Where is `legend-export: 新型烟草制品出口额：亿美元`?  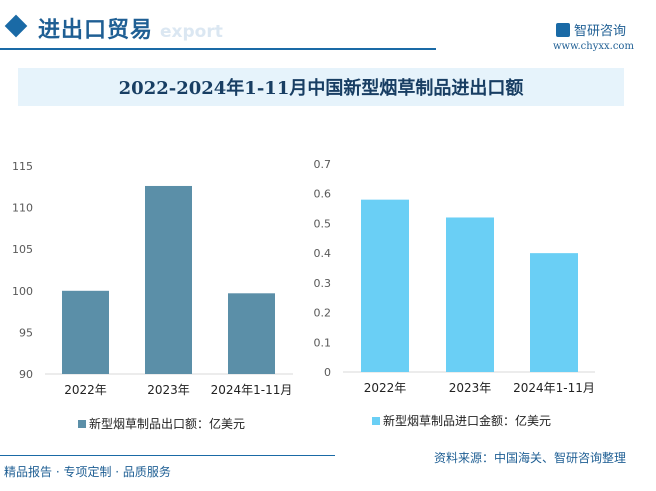
legend-export: 新型烟草制品出口额：亿美元 is located at coordinates (161, 423).